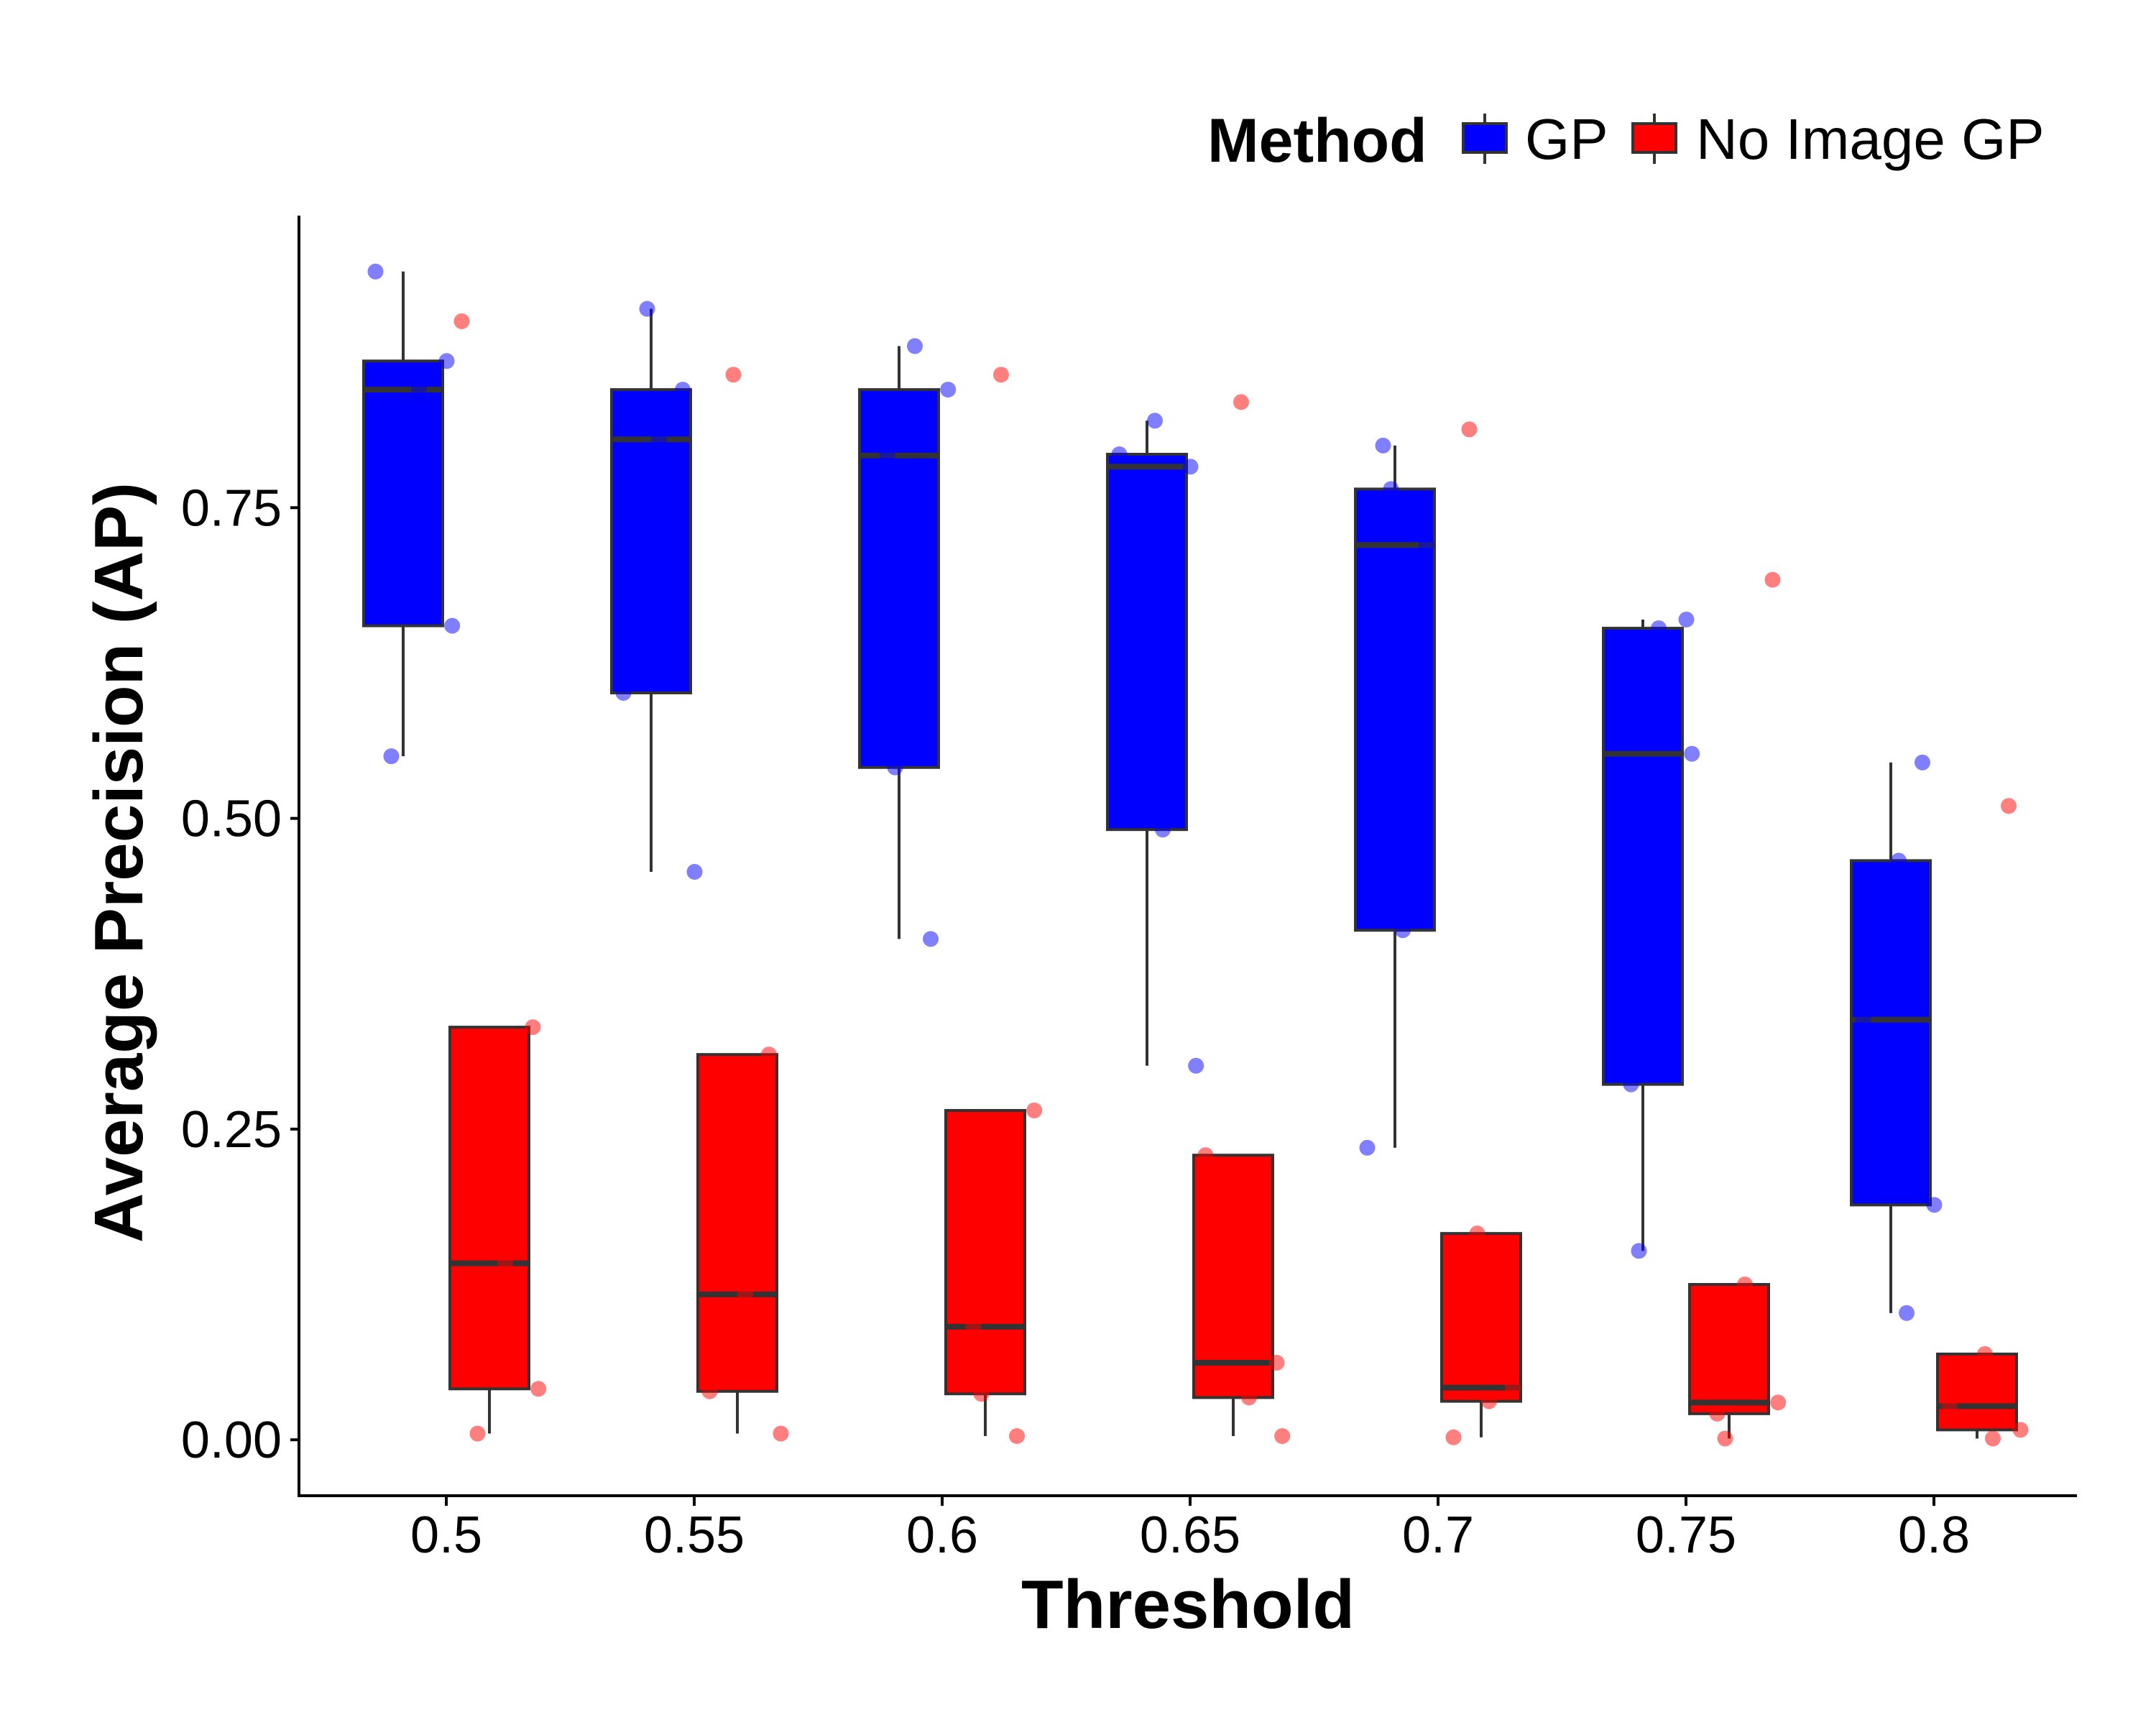 The width and height of the screenshot is (2156, 1725). Describe the element at coordinates (1686, 1535) in the screenshot. I see `x-tick-label: 0.75` at that location.